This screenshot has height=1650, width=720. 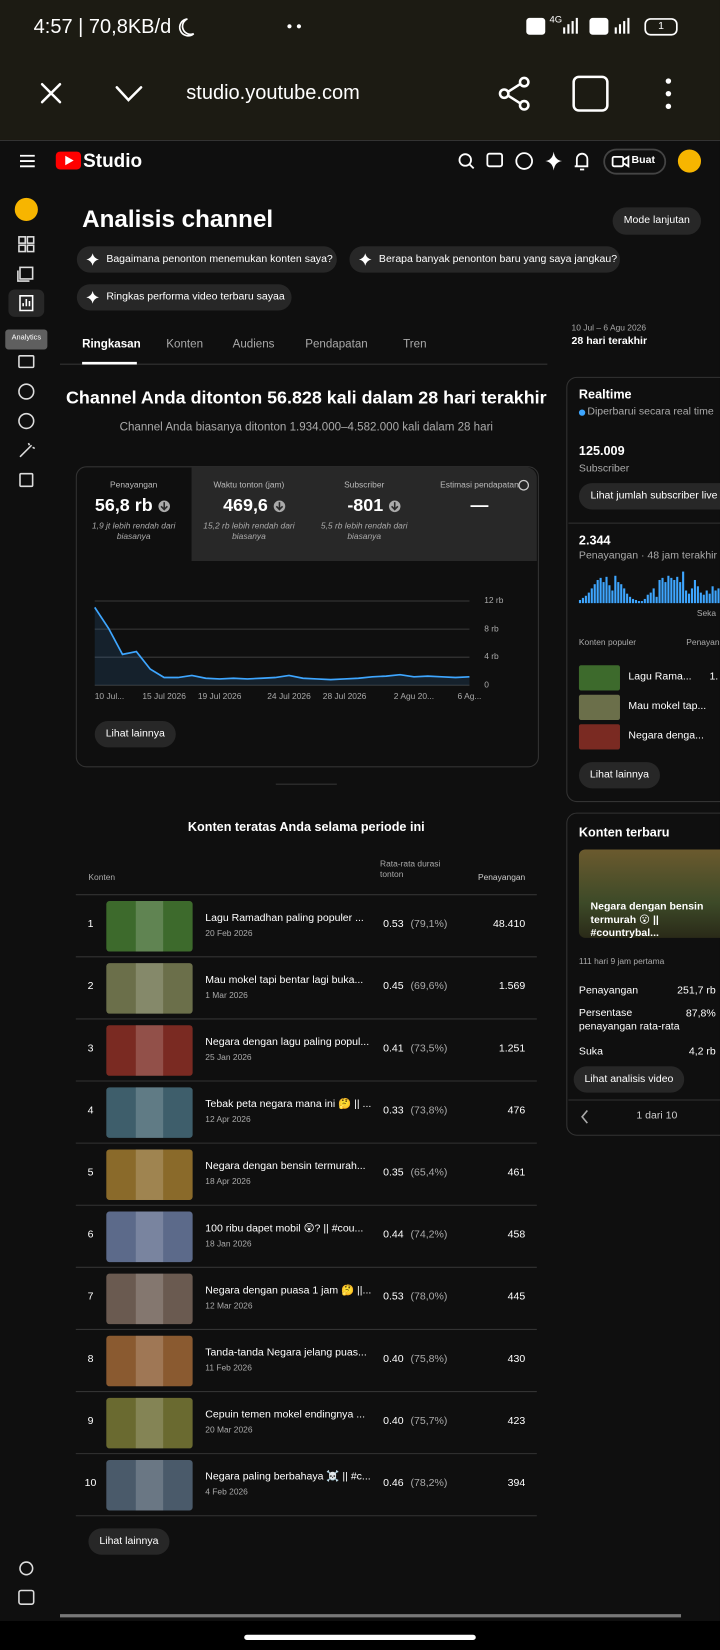 I want to click on latest-thumbnail, so click(x=649, y=893).